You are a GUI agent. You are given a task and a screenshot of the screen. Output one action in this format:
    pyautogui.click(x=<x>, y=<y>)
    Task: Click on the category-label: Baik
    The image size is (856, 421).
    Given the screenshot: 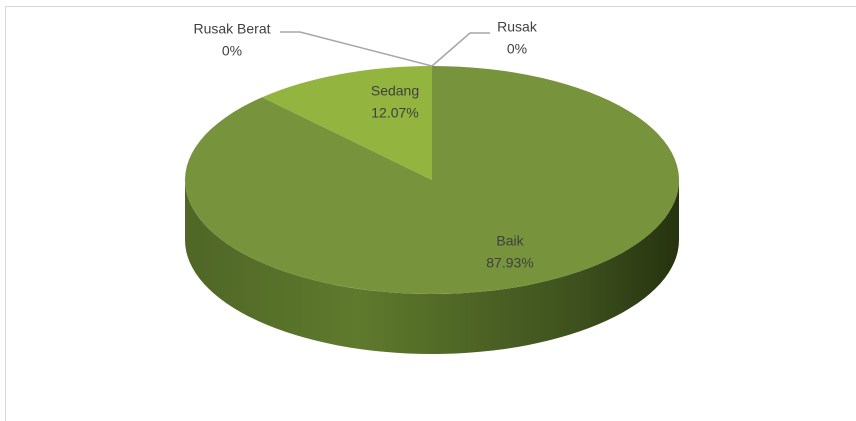 What is the action you would take?
    pyautogui.click(x=510, y=241)
    